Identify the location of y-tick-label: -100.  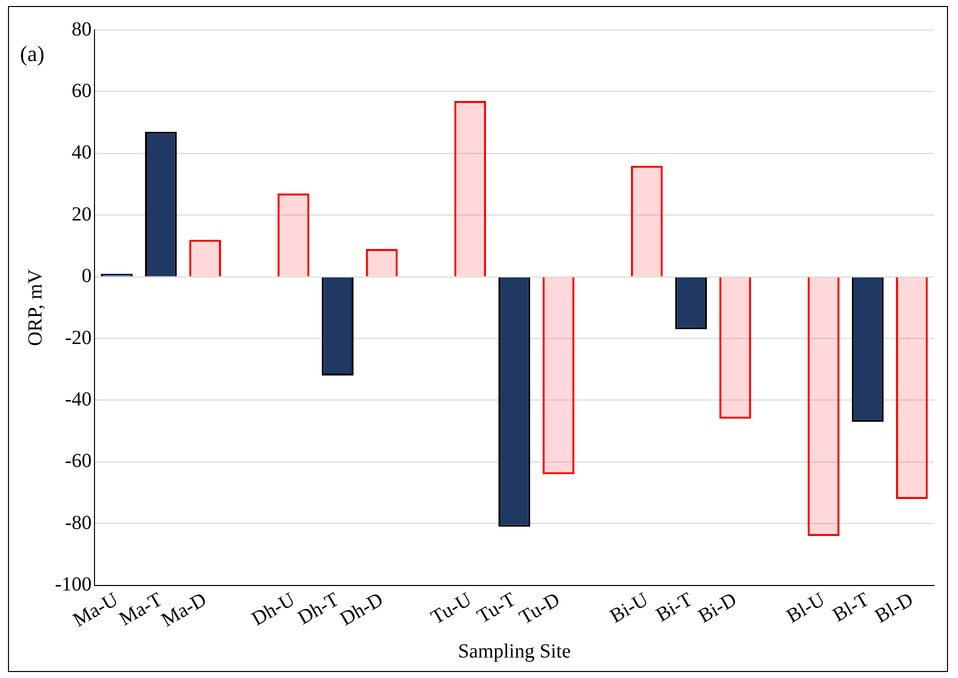
(73, 585).